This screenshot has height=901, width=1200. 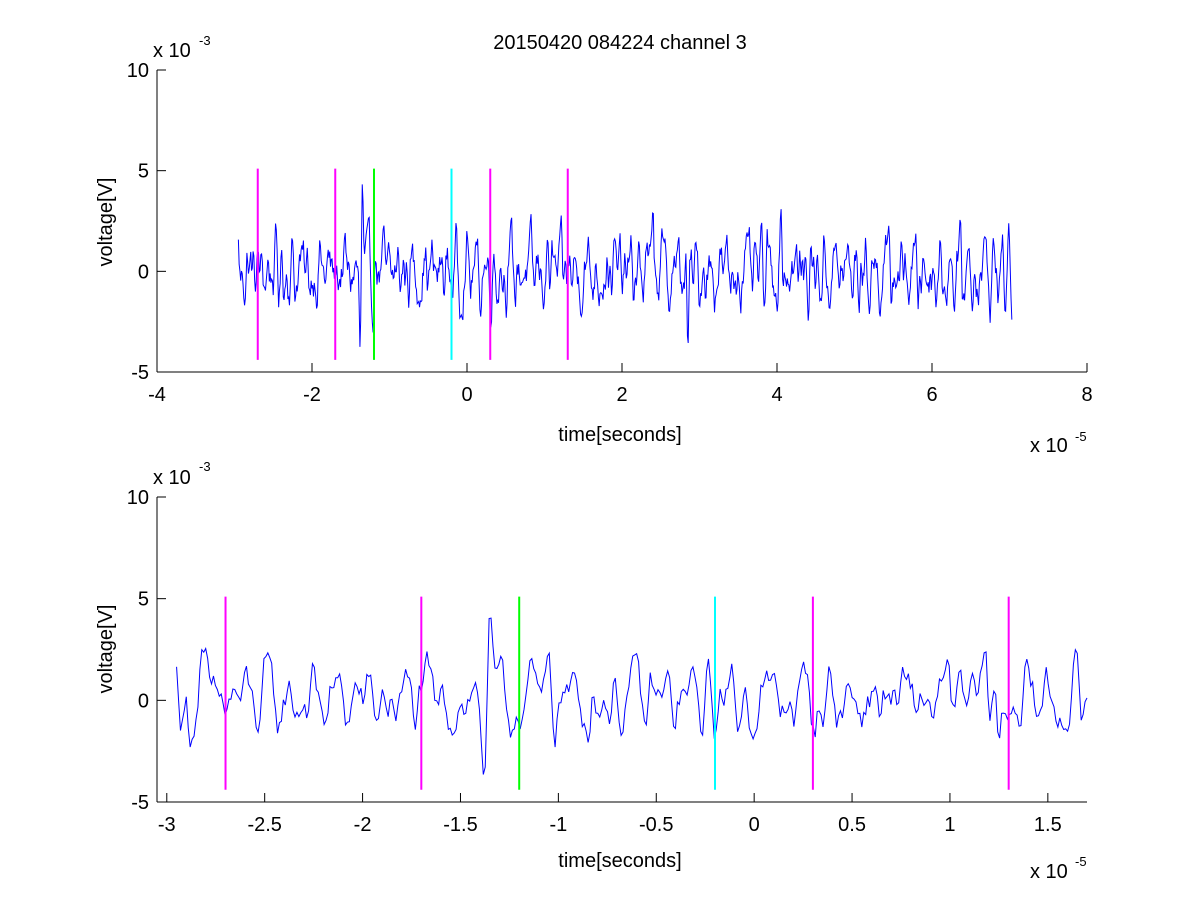 What do you see at coordinates (106, 222) in the screenshot?
I see `y-axis-label-top: voltage[V]` at bounding box center [106, 222].